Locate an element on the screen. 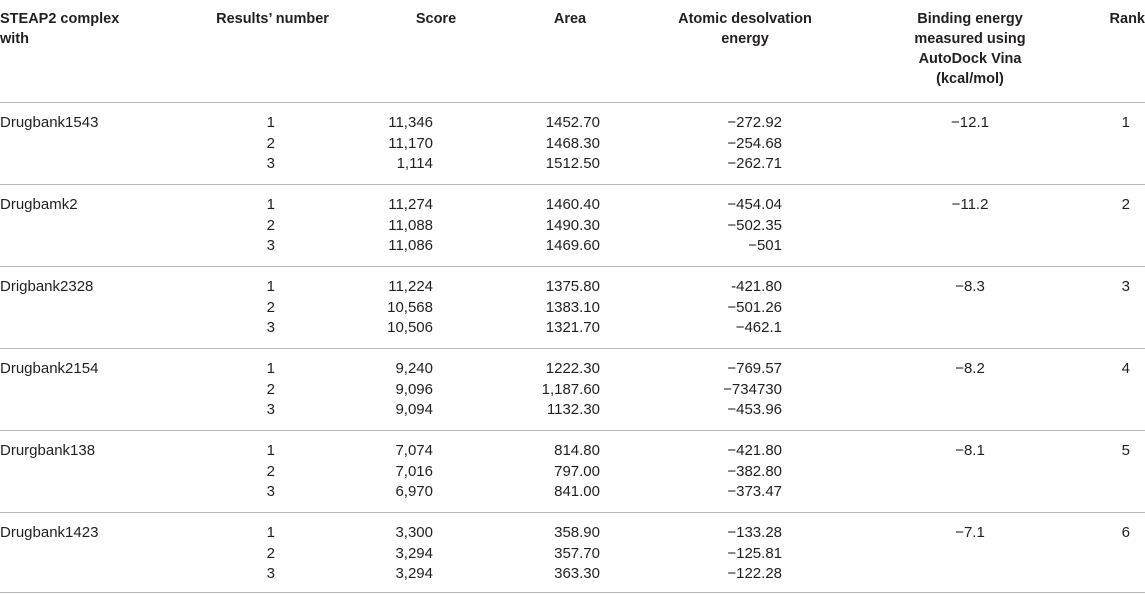 The width and height of the screenshot is (1145, 595). desolvation-value: −122.28 is located at coordinates (754, 573).